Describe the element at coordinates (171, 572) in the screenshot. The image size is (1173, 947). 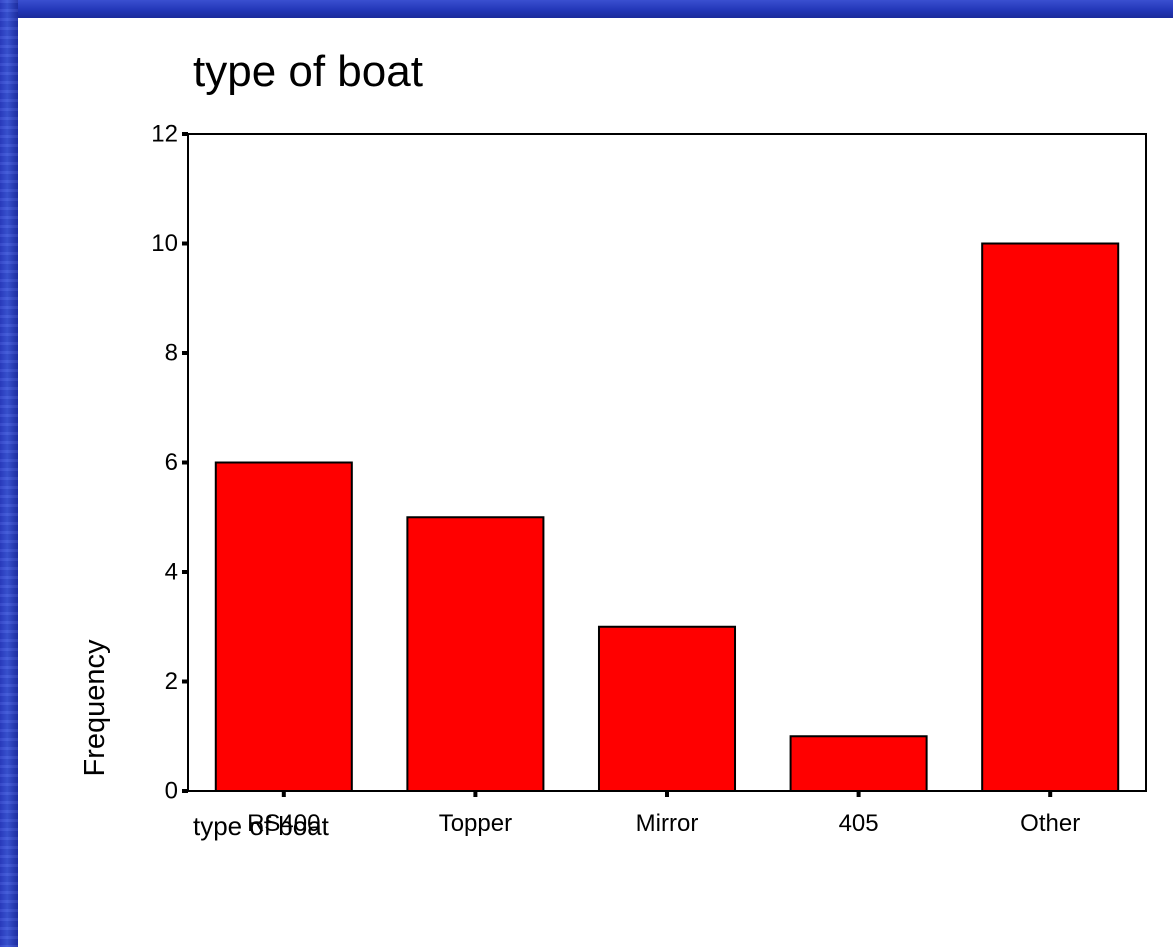
I see `y-tick-label: 4` at that location.